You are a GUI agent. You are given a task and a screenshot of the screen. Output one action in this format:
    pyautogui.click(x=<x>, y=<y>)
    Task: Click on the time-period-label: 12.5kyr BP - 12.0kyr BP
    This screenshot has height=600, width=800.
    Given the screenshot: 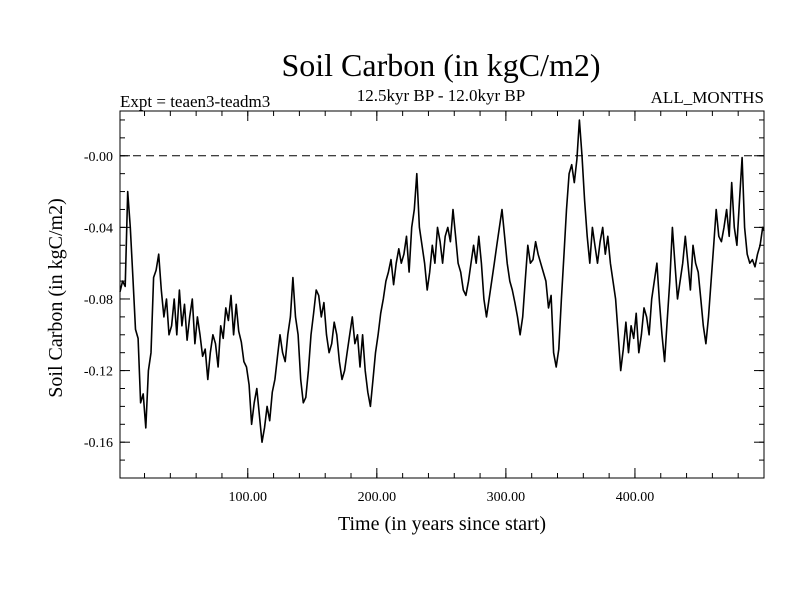 What is the action you would take?
    pyautogui.click(x=441, y=95)
    